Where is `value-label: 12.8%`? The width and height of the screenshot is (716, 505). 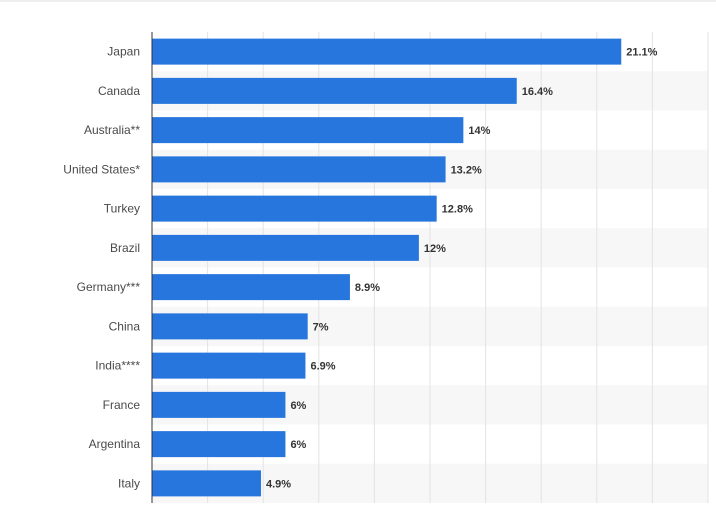 value-label: 12.8% is located at coordinates (457, 210).